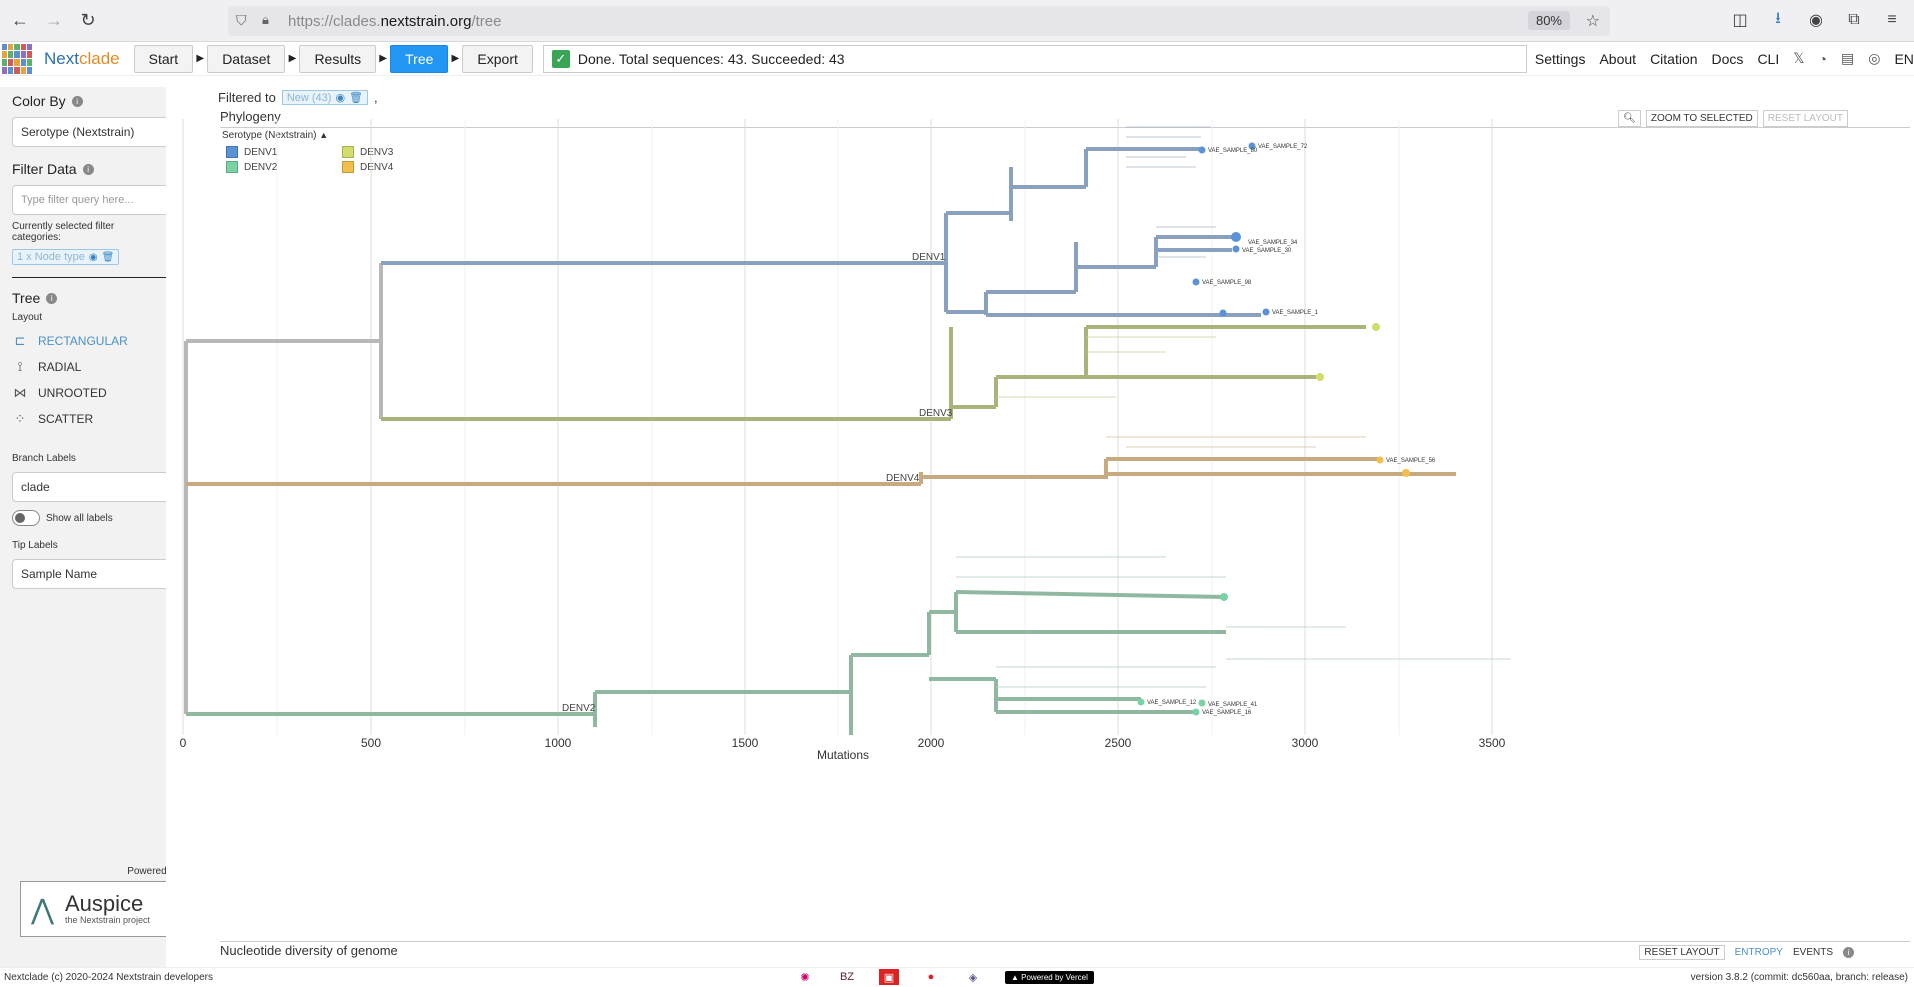  Describe the element at coordinates (1799, 58) in the screenshot. I see `x-twitter-icon: 𝕏` at that location.